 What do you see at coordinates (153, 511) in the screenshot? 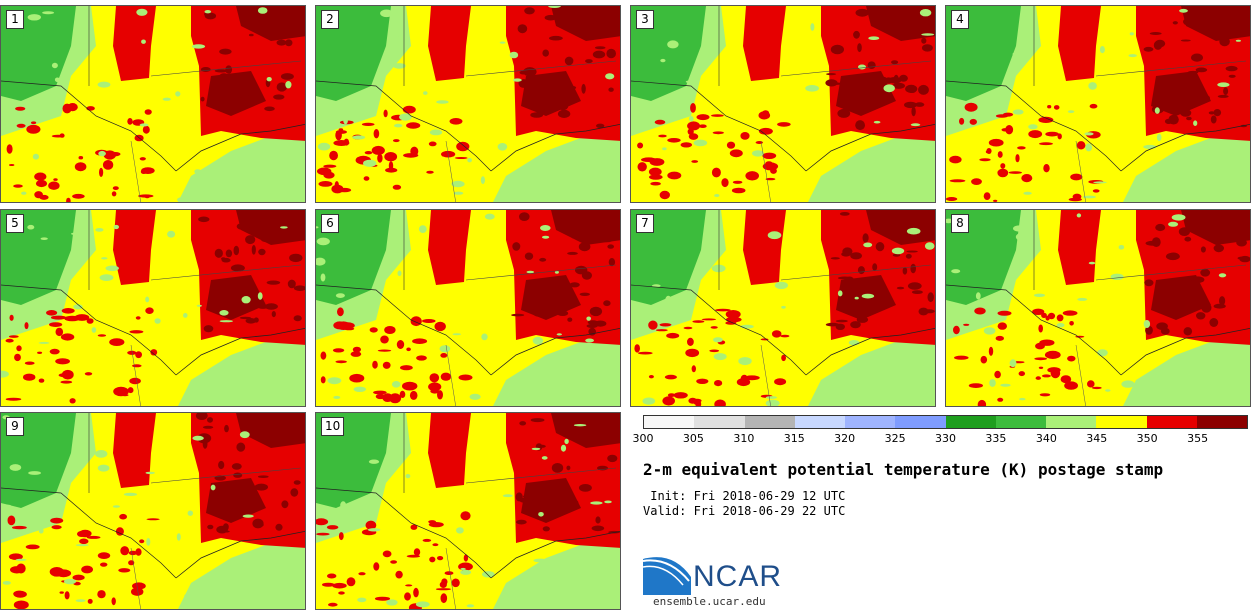
I see `postage-stamp-map: 9` at bounding box center [153, 511].